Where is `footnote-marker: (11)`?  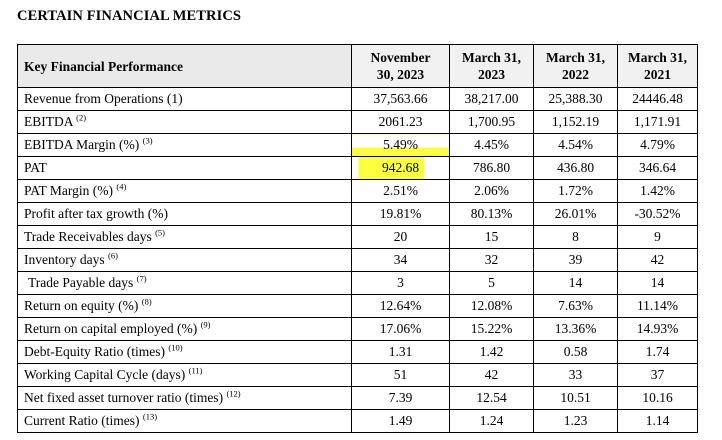 footnote-marker: (11) is located at coordinates (195, 370).